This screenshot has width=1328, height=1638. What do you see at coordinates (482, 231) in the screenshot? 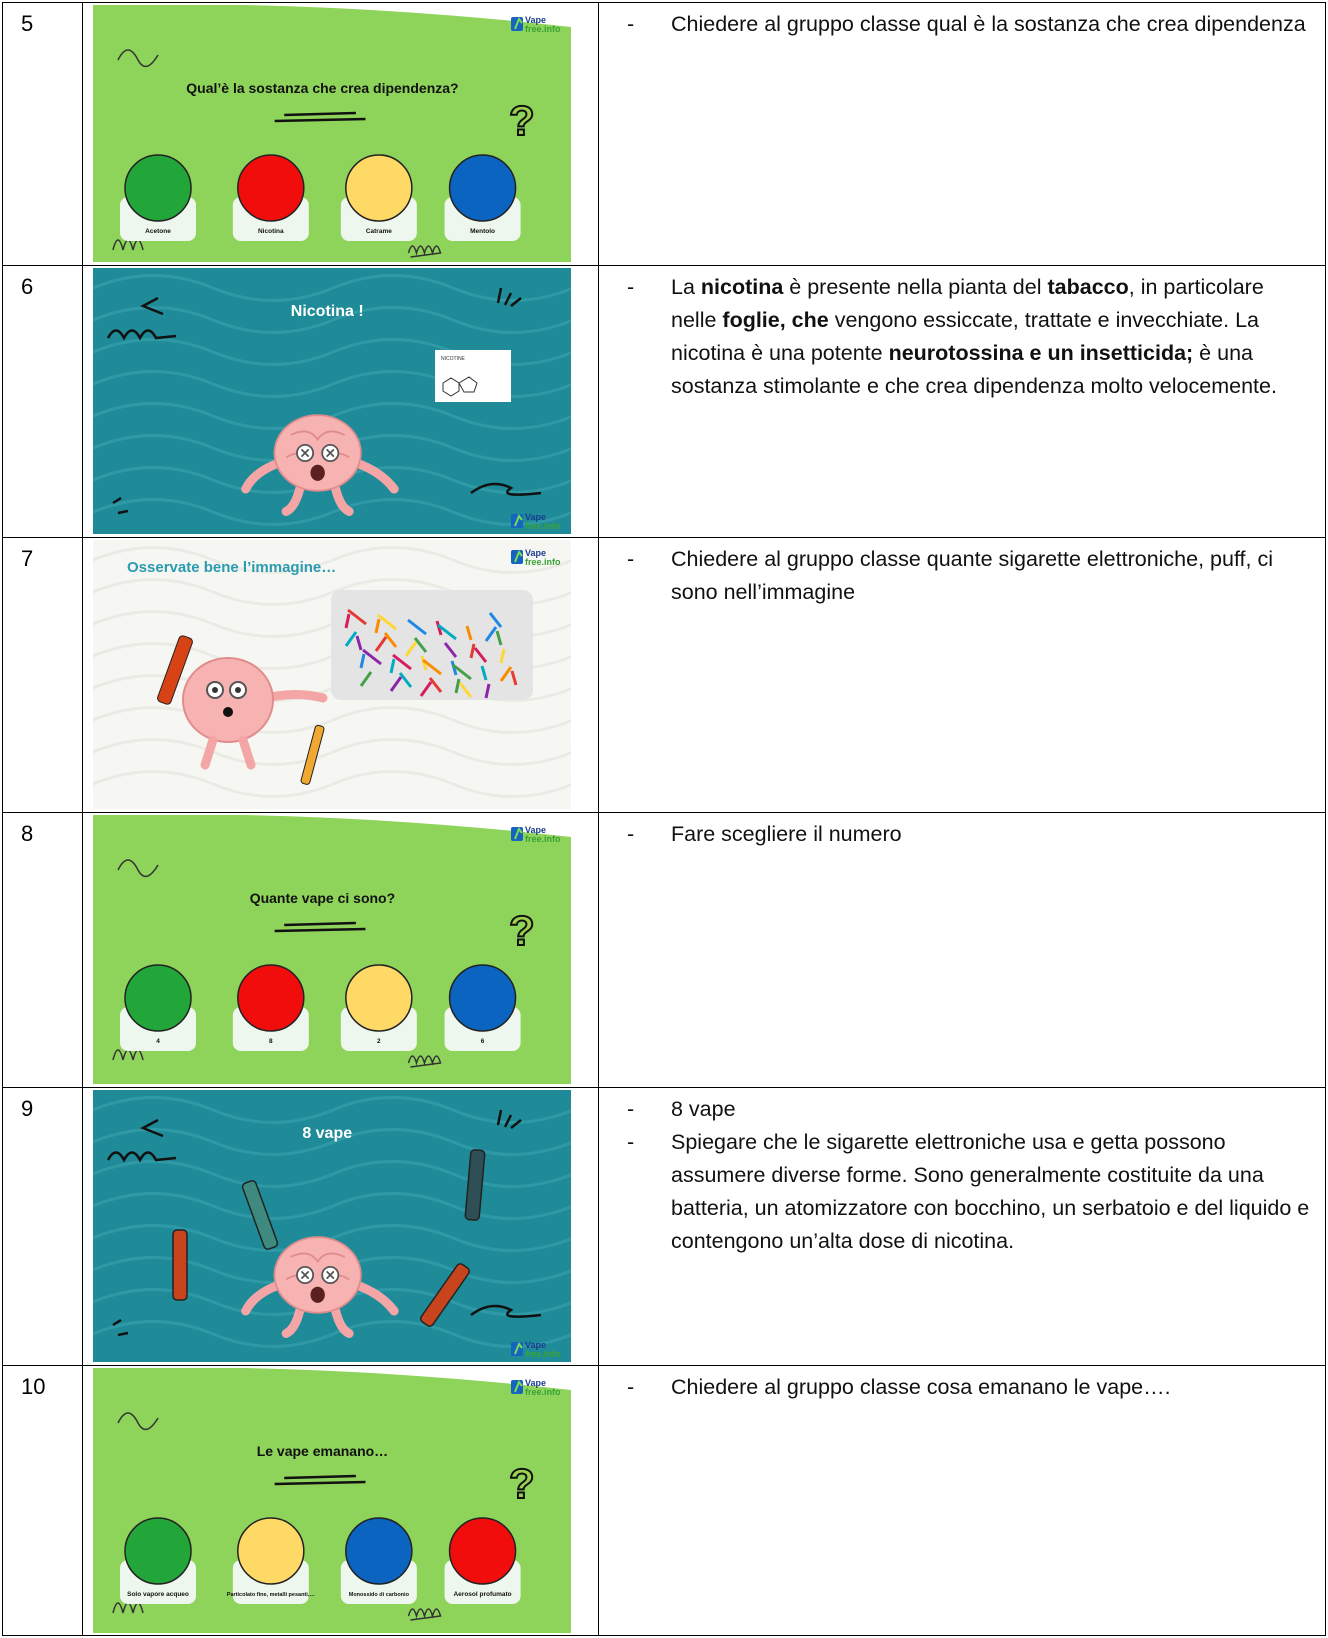
I see `option-label: Mentolo` at bounding box center [482, 231].